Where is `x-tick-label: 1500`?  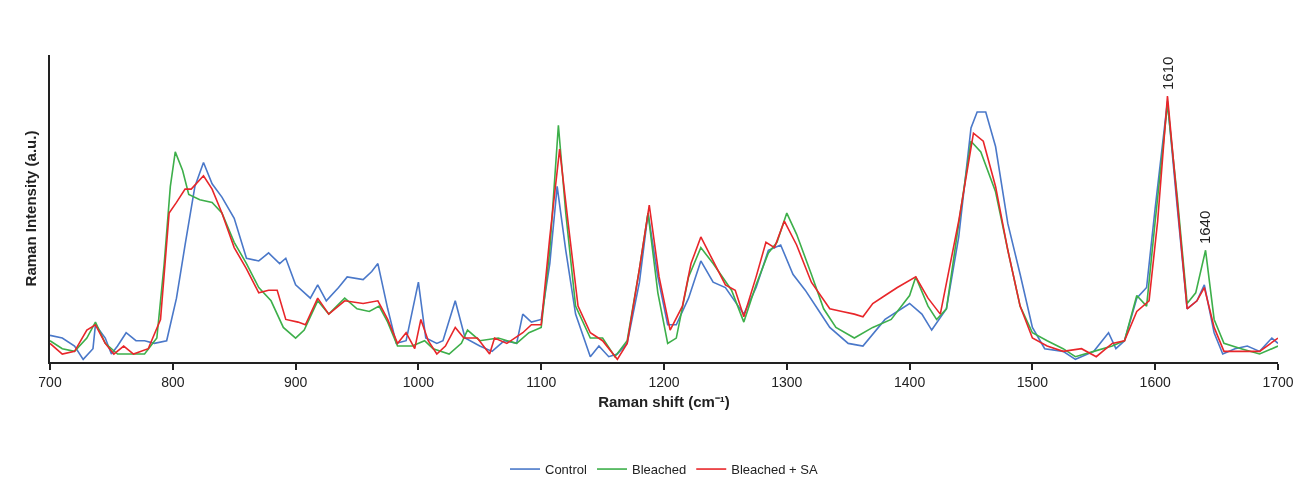
x-tick-label: 1500 is located at coordinates (1032, 381).